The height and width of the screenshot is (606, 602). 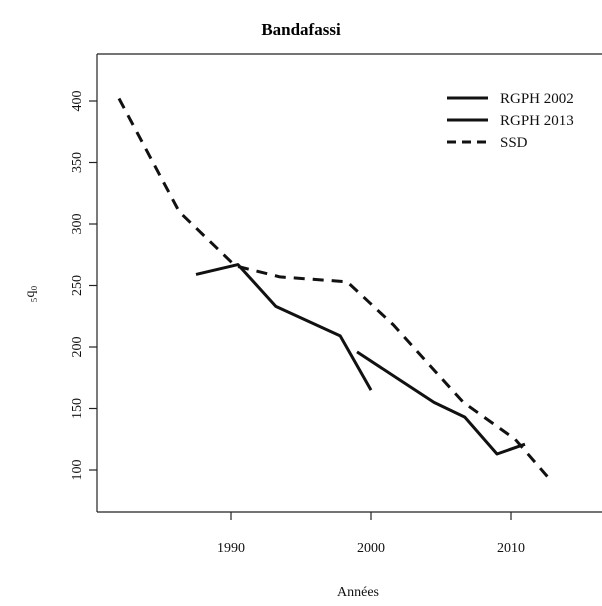 I want to click on y-tick-label: 300, so click(x=77, y=224).